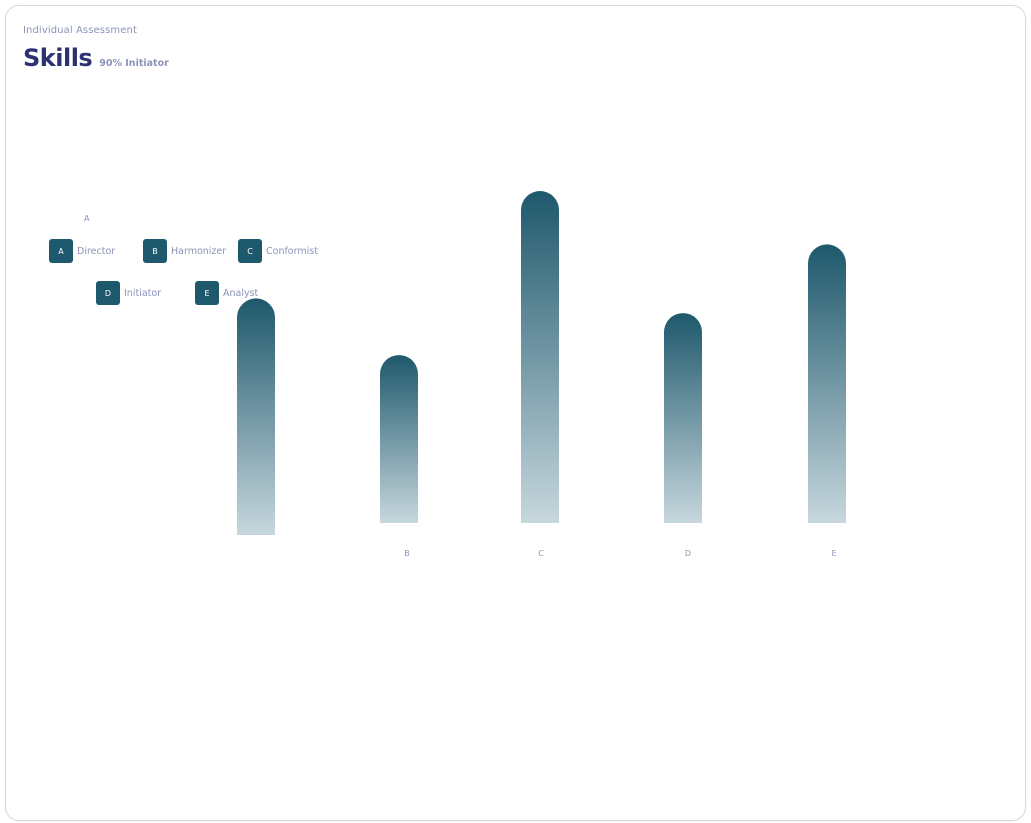 The width and height of the screenshot is (1031, 823). I want to click on legend-item-initiator: D Initiator, so click(128, 293).